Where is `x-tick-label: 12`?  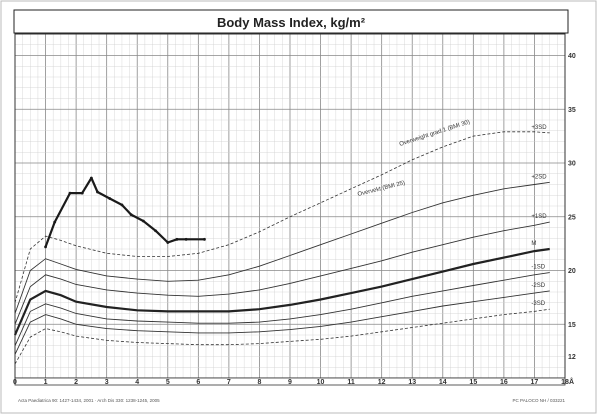 x-tick-label: 12 is located at coordinates (382, 382).